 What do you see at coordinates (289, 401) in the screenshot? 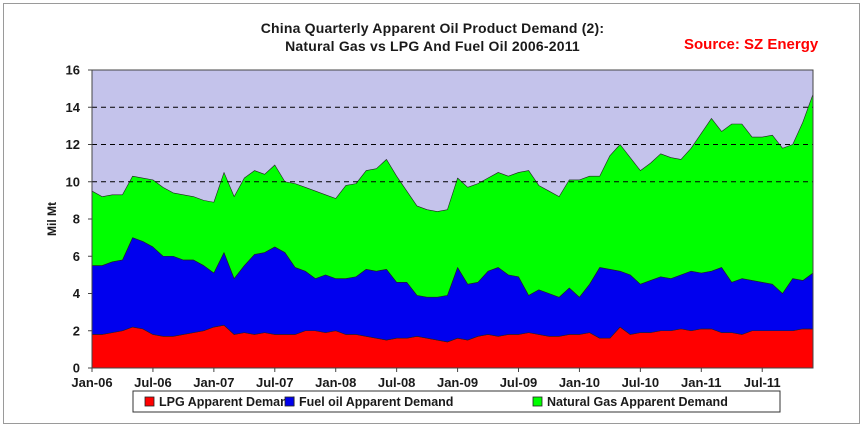
I see `legend-swatch-fuel-oil` at bounding box center [289, 401].